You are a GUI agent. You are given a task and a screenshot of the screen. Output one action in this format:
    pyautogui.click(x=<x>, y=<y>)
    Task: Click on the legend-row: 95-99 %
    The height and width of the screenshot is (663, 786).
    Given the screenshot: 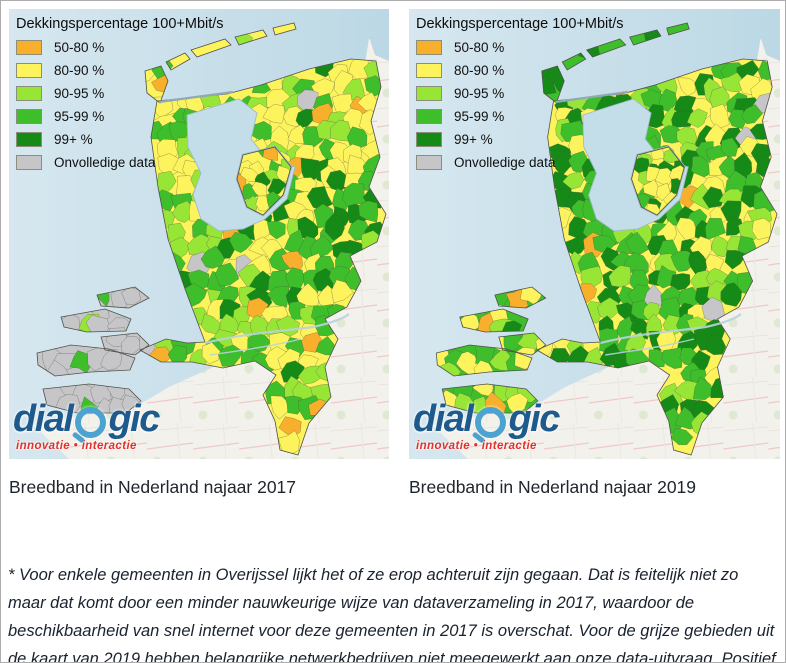 What is the action you would take?
    pyautogui.click(x=120, y=116)
    